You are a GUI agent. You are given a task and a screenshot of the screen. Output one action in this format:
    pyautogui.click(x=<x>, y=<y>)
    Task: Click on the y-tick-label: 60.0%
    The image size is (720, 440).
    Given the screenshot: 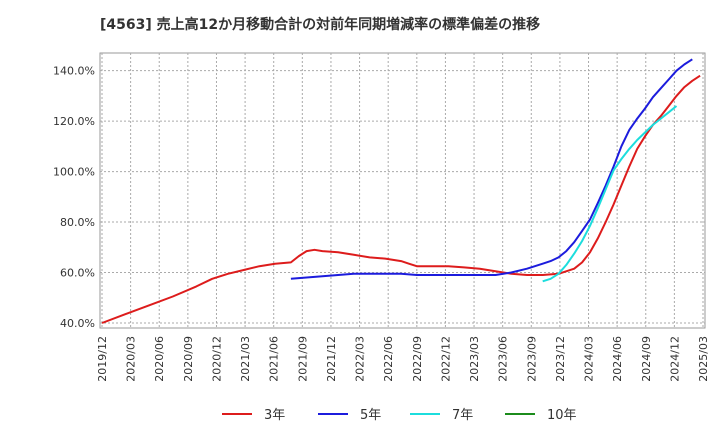 What is the action you would take?
    pyautogui.click(x=77, y=272)
    